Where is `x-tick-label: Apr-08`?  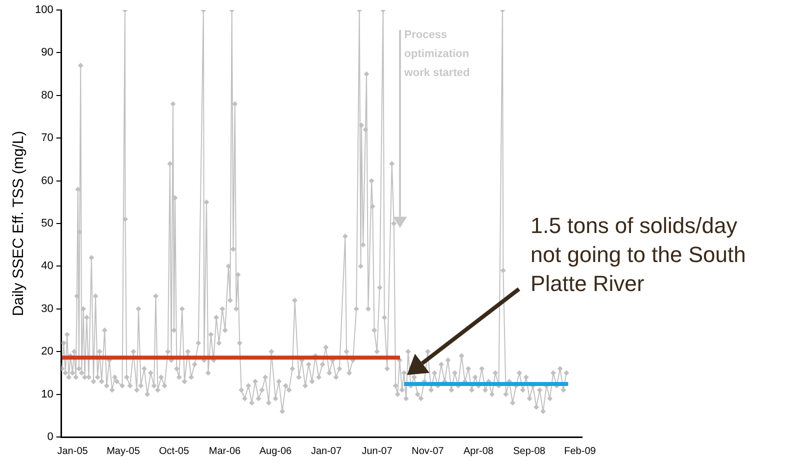 x-tick-label: Apr-08 is located at coordinates (478, 451).